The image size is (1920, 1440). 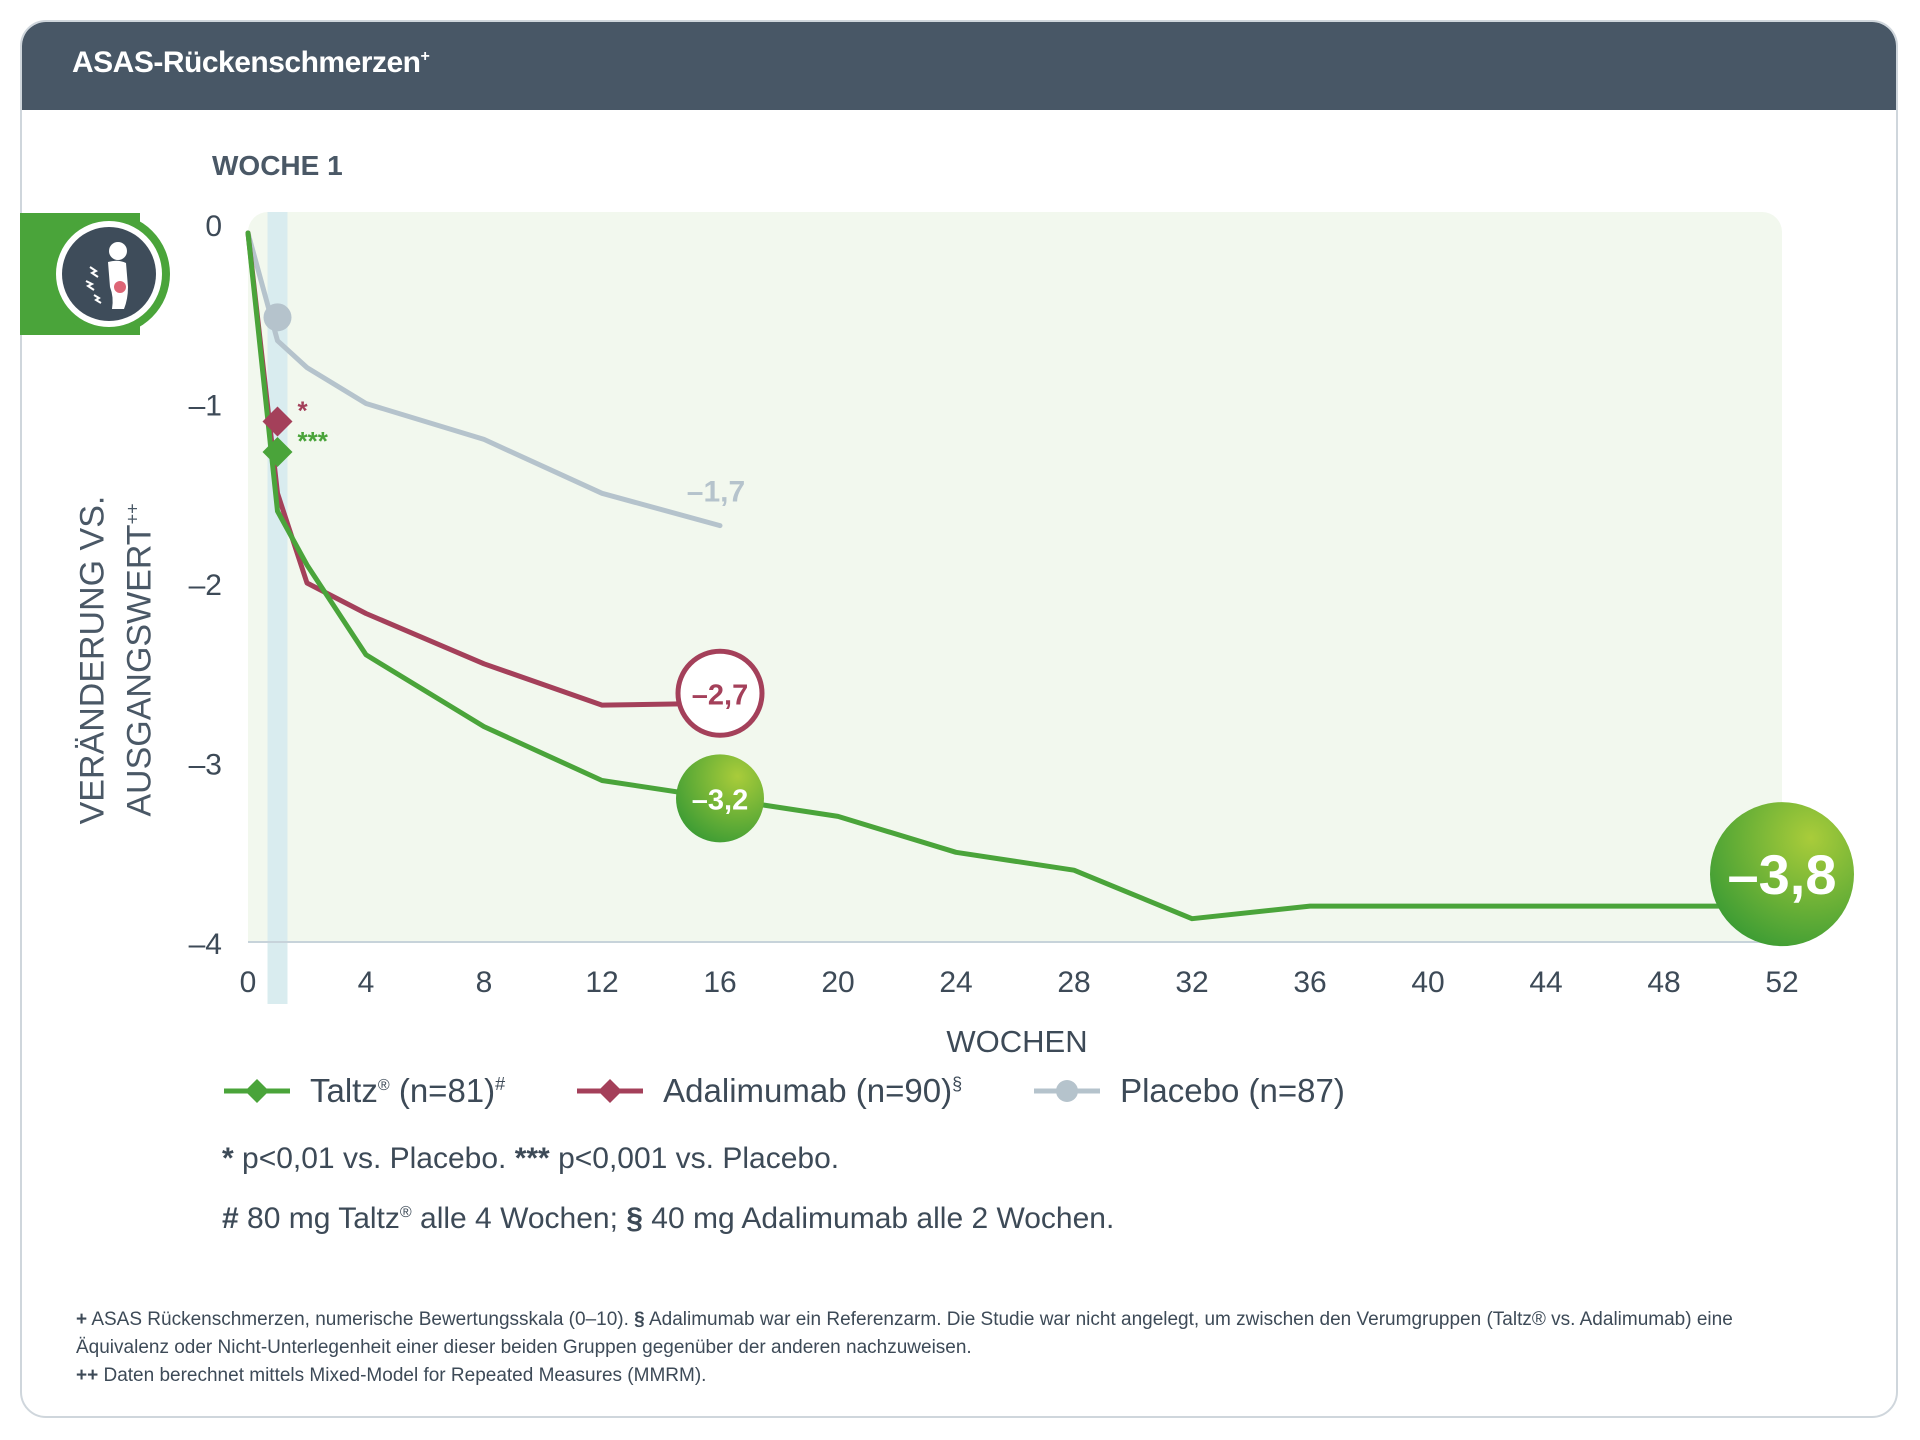 I want to click on card-header: ASAS-Rückenschmerzen+, so click(x=959, y=66).